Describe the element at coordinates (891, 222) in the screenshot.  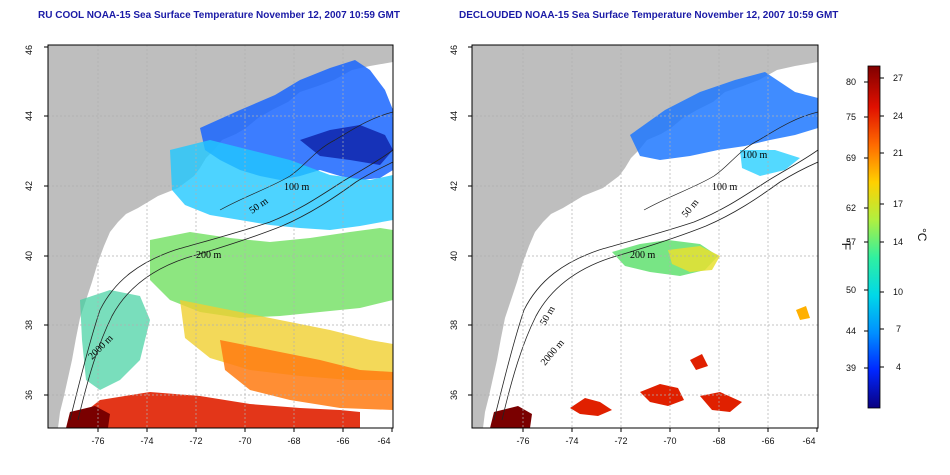
I see `celsius-ticks: 27 24 21 17 14 10 7 4` at that location.